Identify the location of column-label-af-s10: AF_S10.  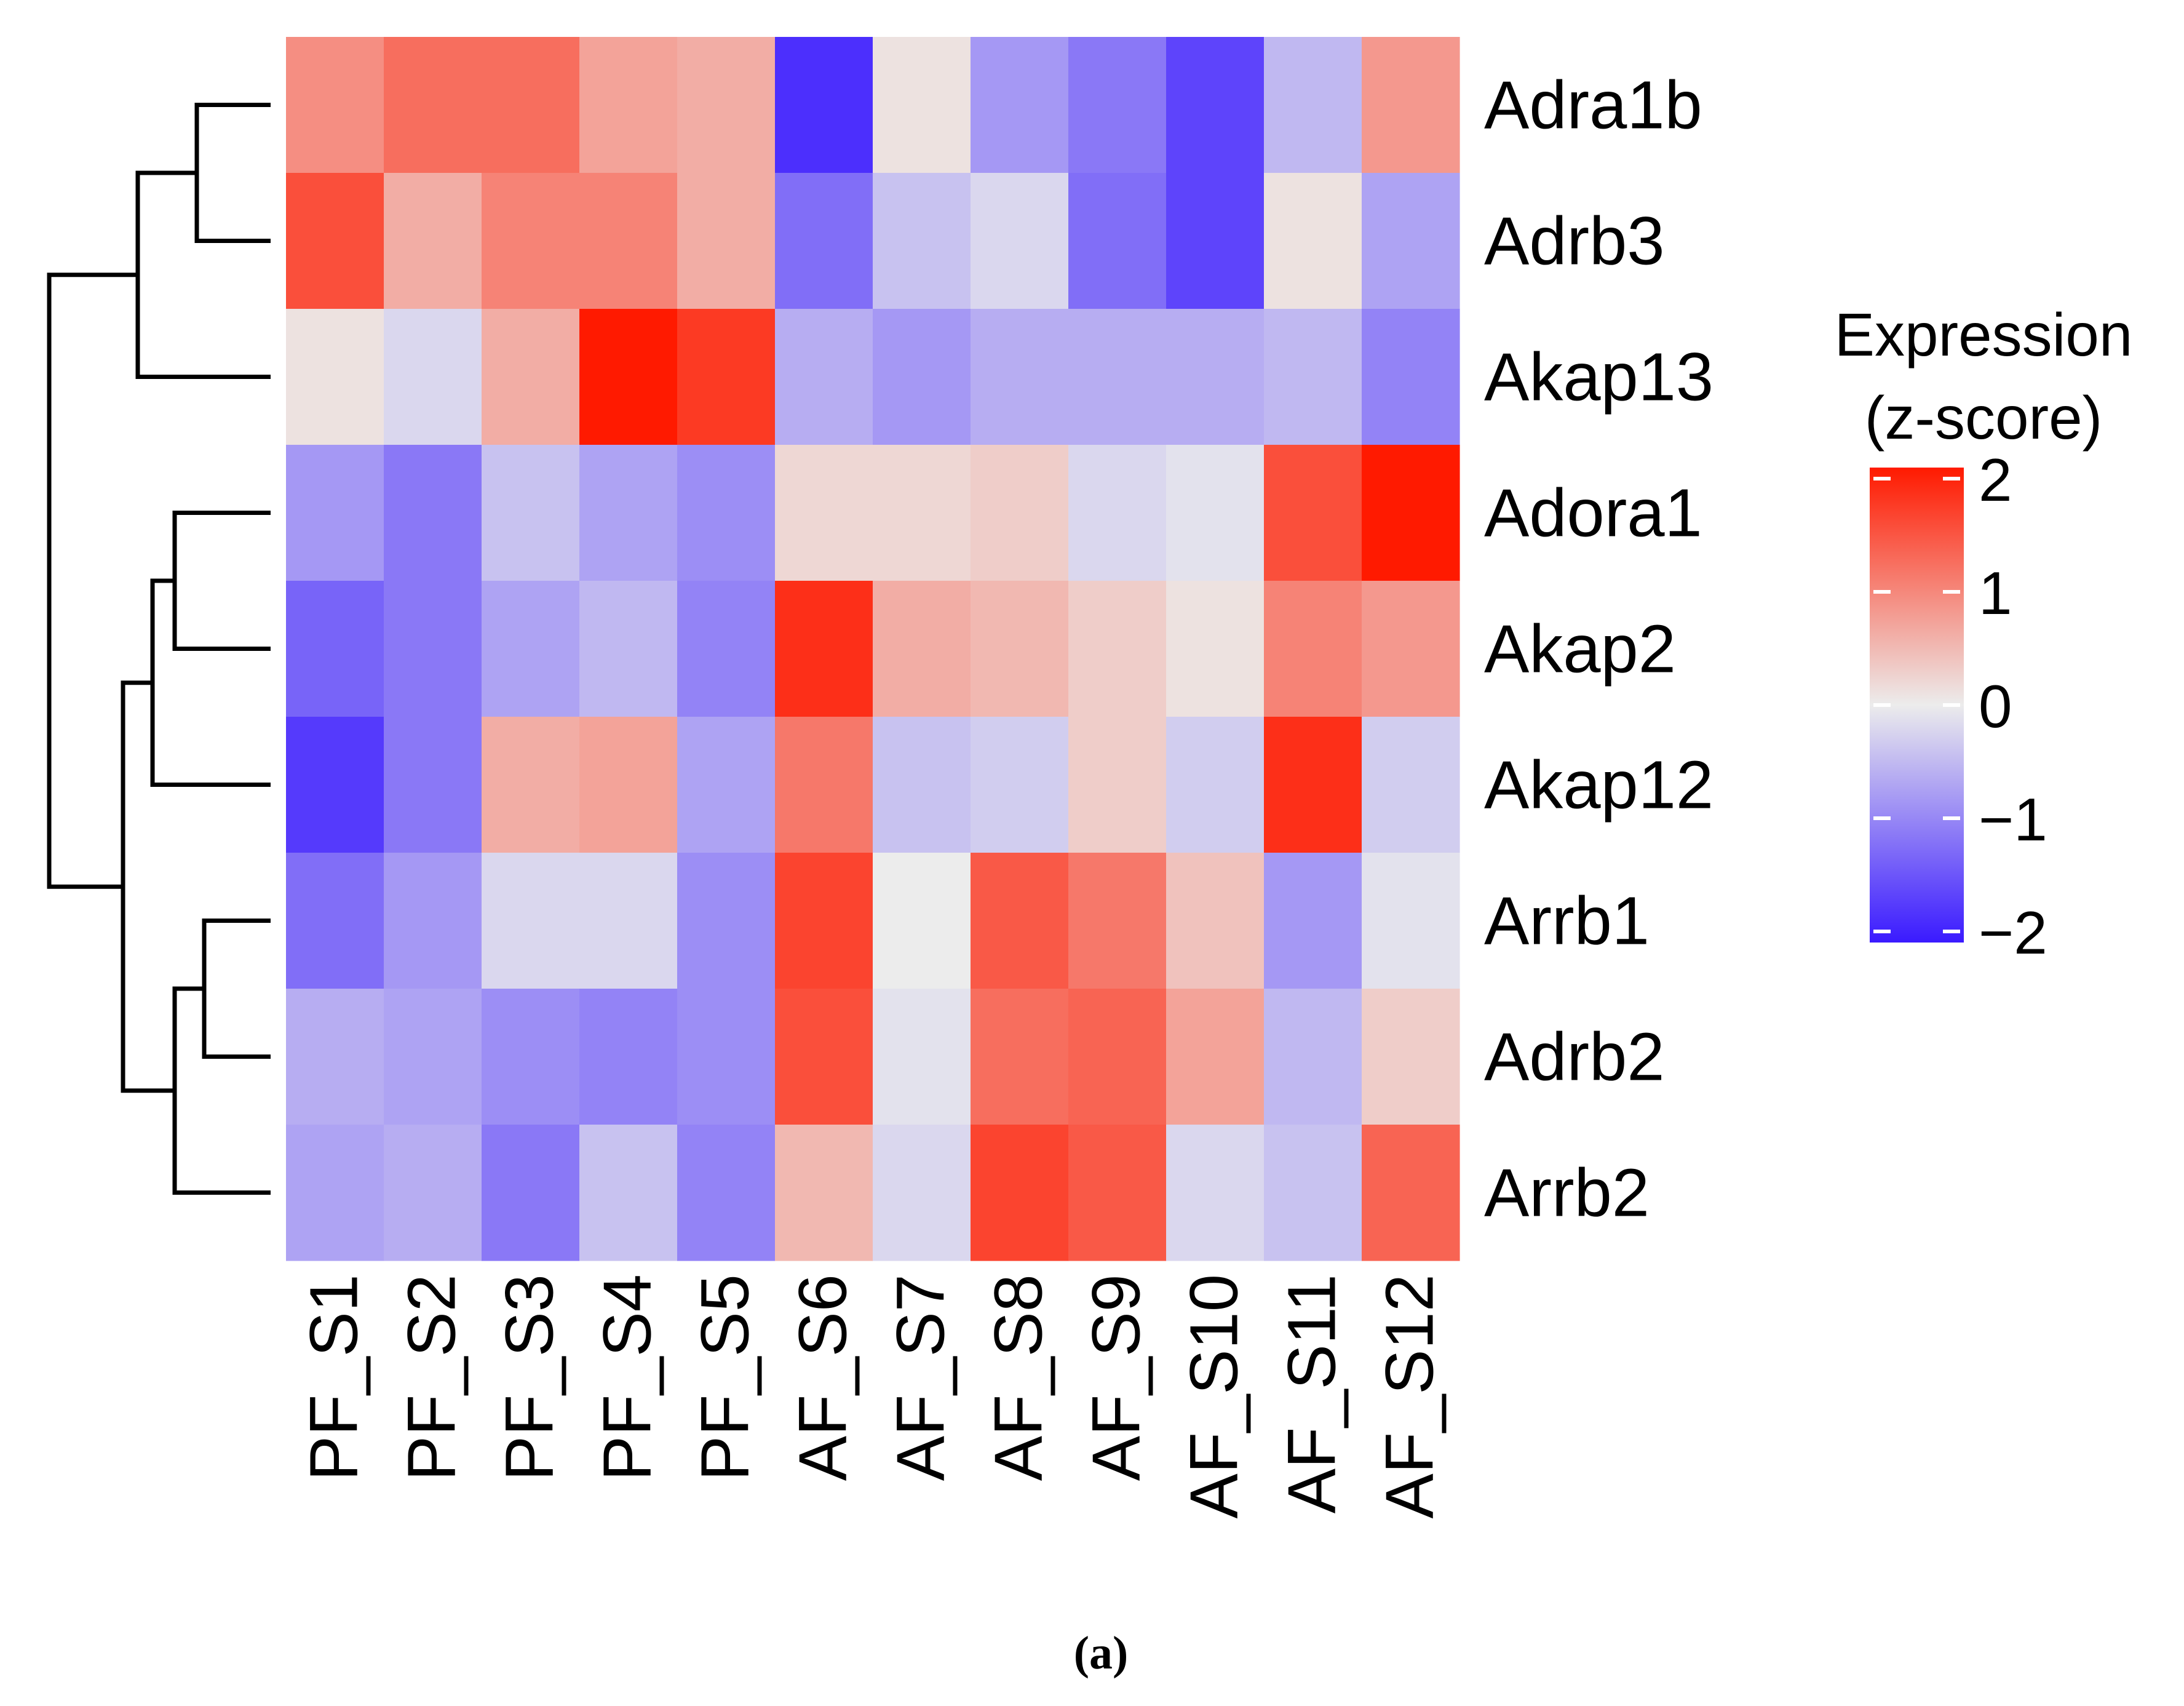
(1214, 1396).